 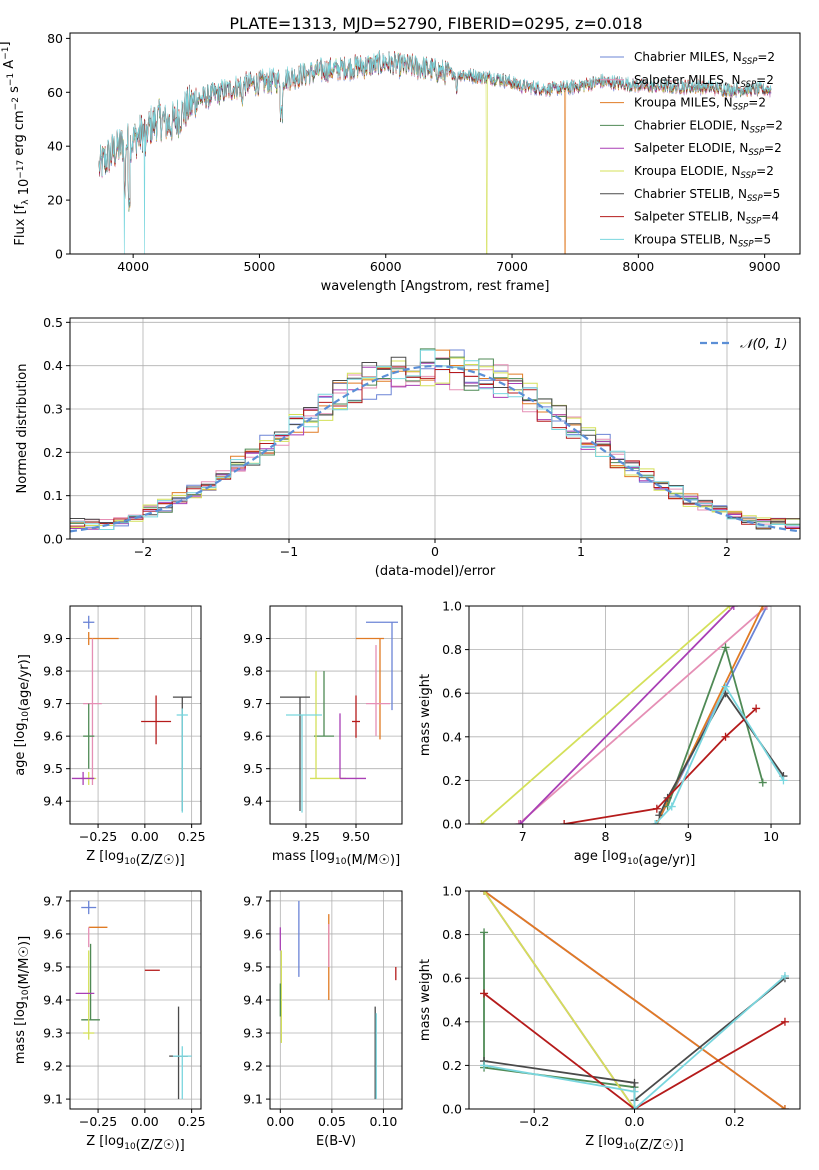 What do you see at coordinates (98, 1121) in the screenshot?
I see `x-tick-label: −0.25` at bounding box center [98, 1121].